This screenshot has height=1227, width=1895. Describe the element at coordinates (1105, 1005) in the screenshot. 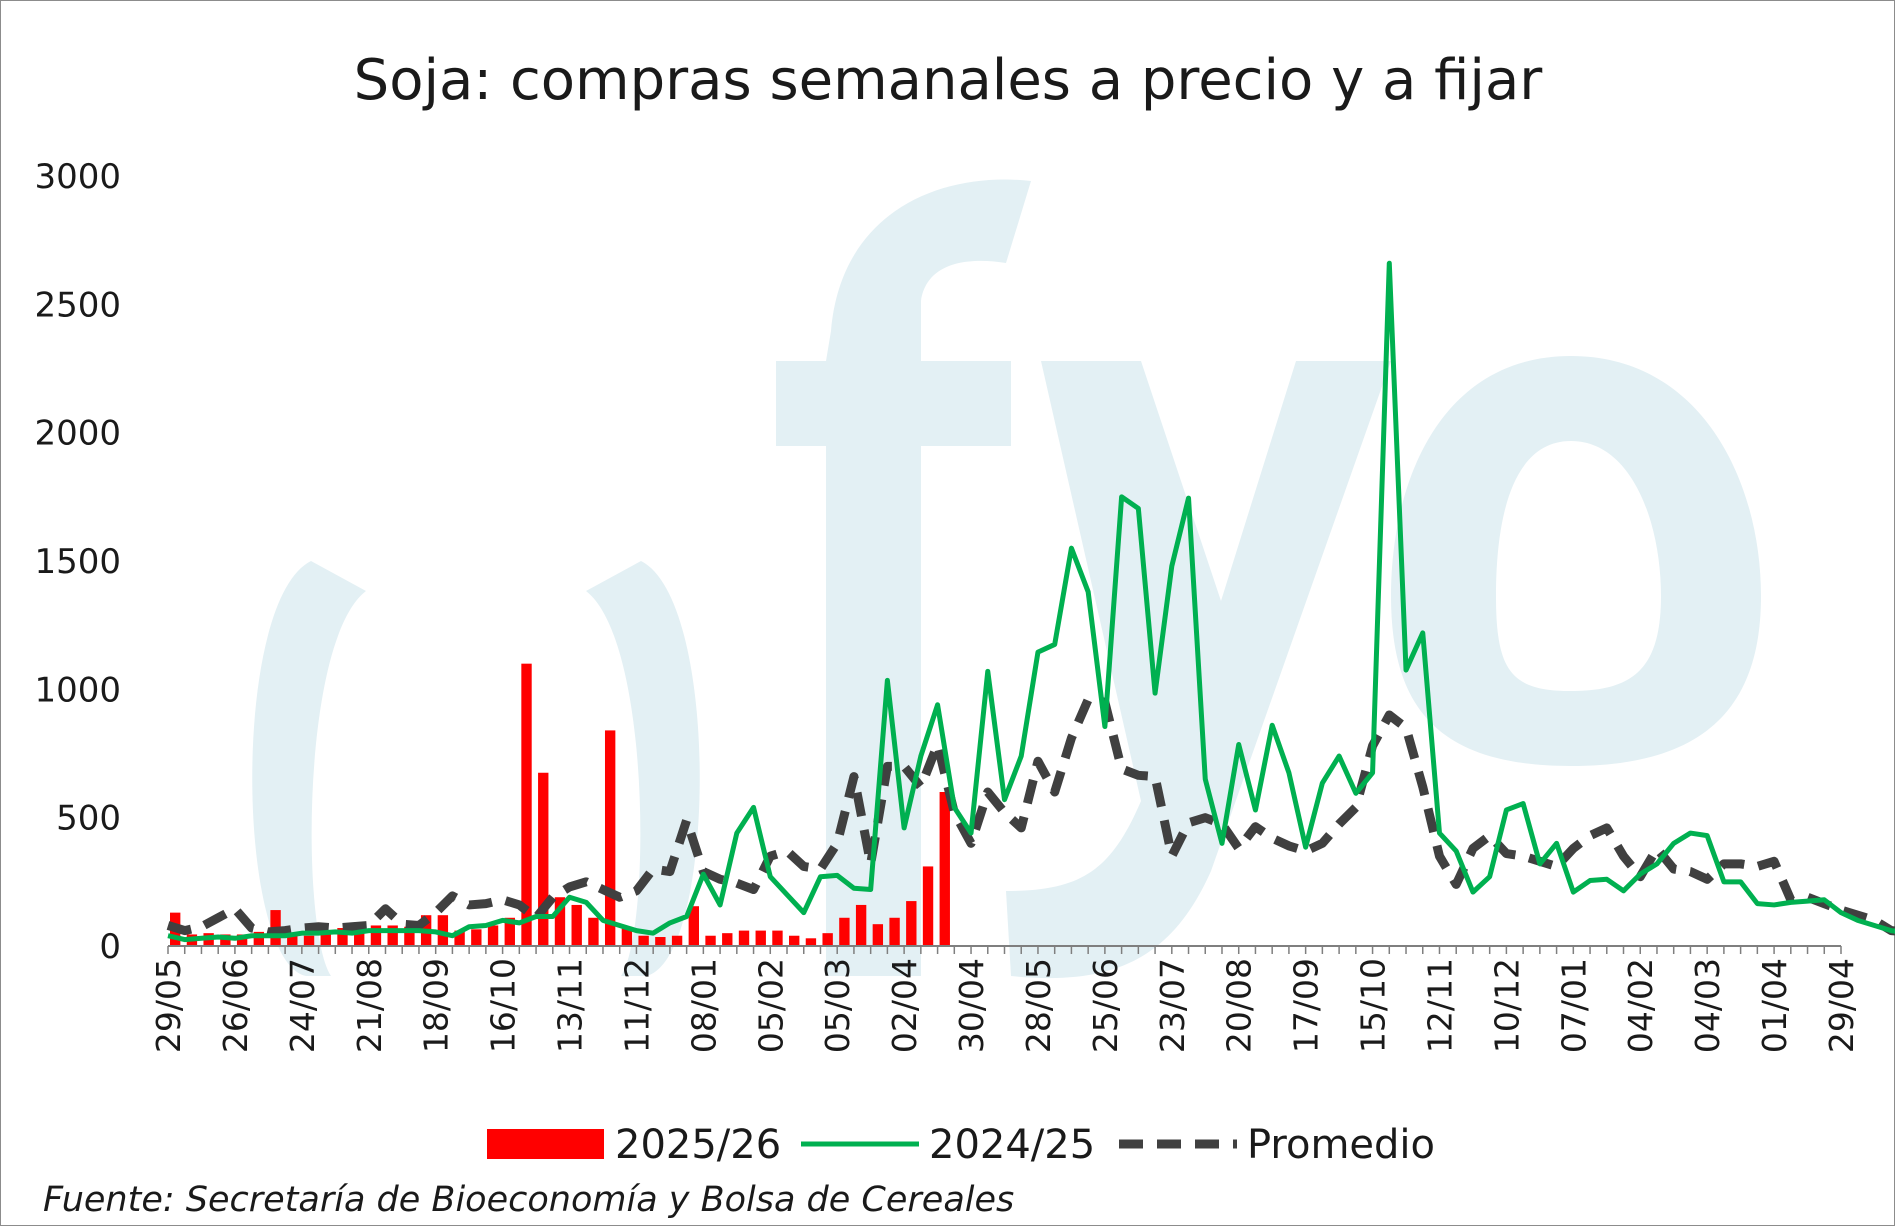

I see `x-tick-label: 25/06` at that location.